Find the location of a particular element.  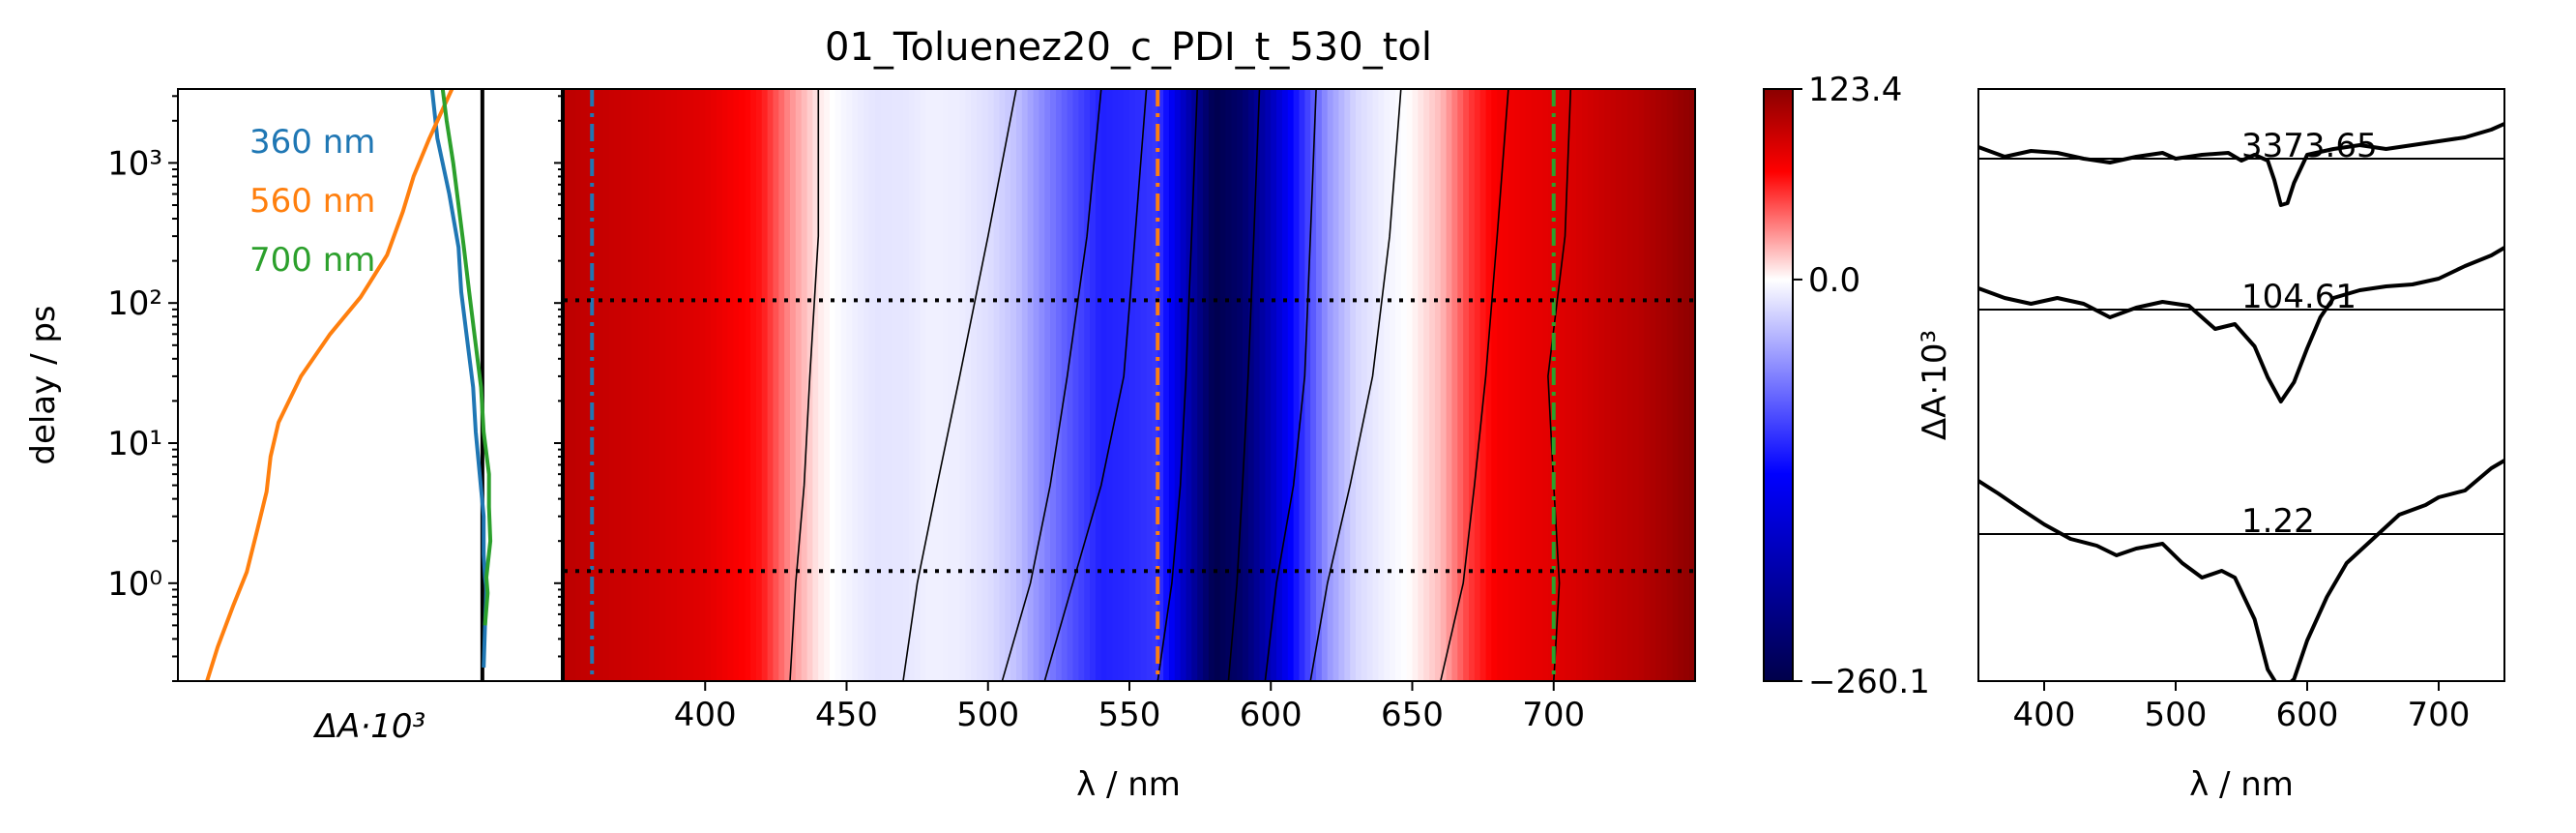

map-x-tick-label: 700 is located at coordinates (1553, 715).